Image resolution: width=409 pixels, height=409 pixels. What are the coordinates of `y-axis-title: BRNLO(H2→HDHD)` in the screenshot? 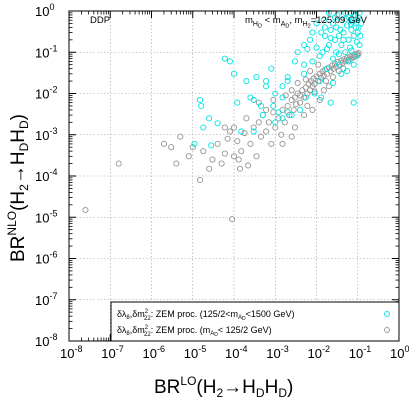 It's located at (18, 188).